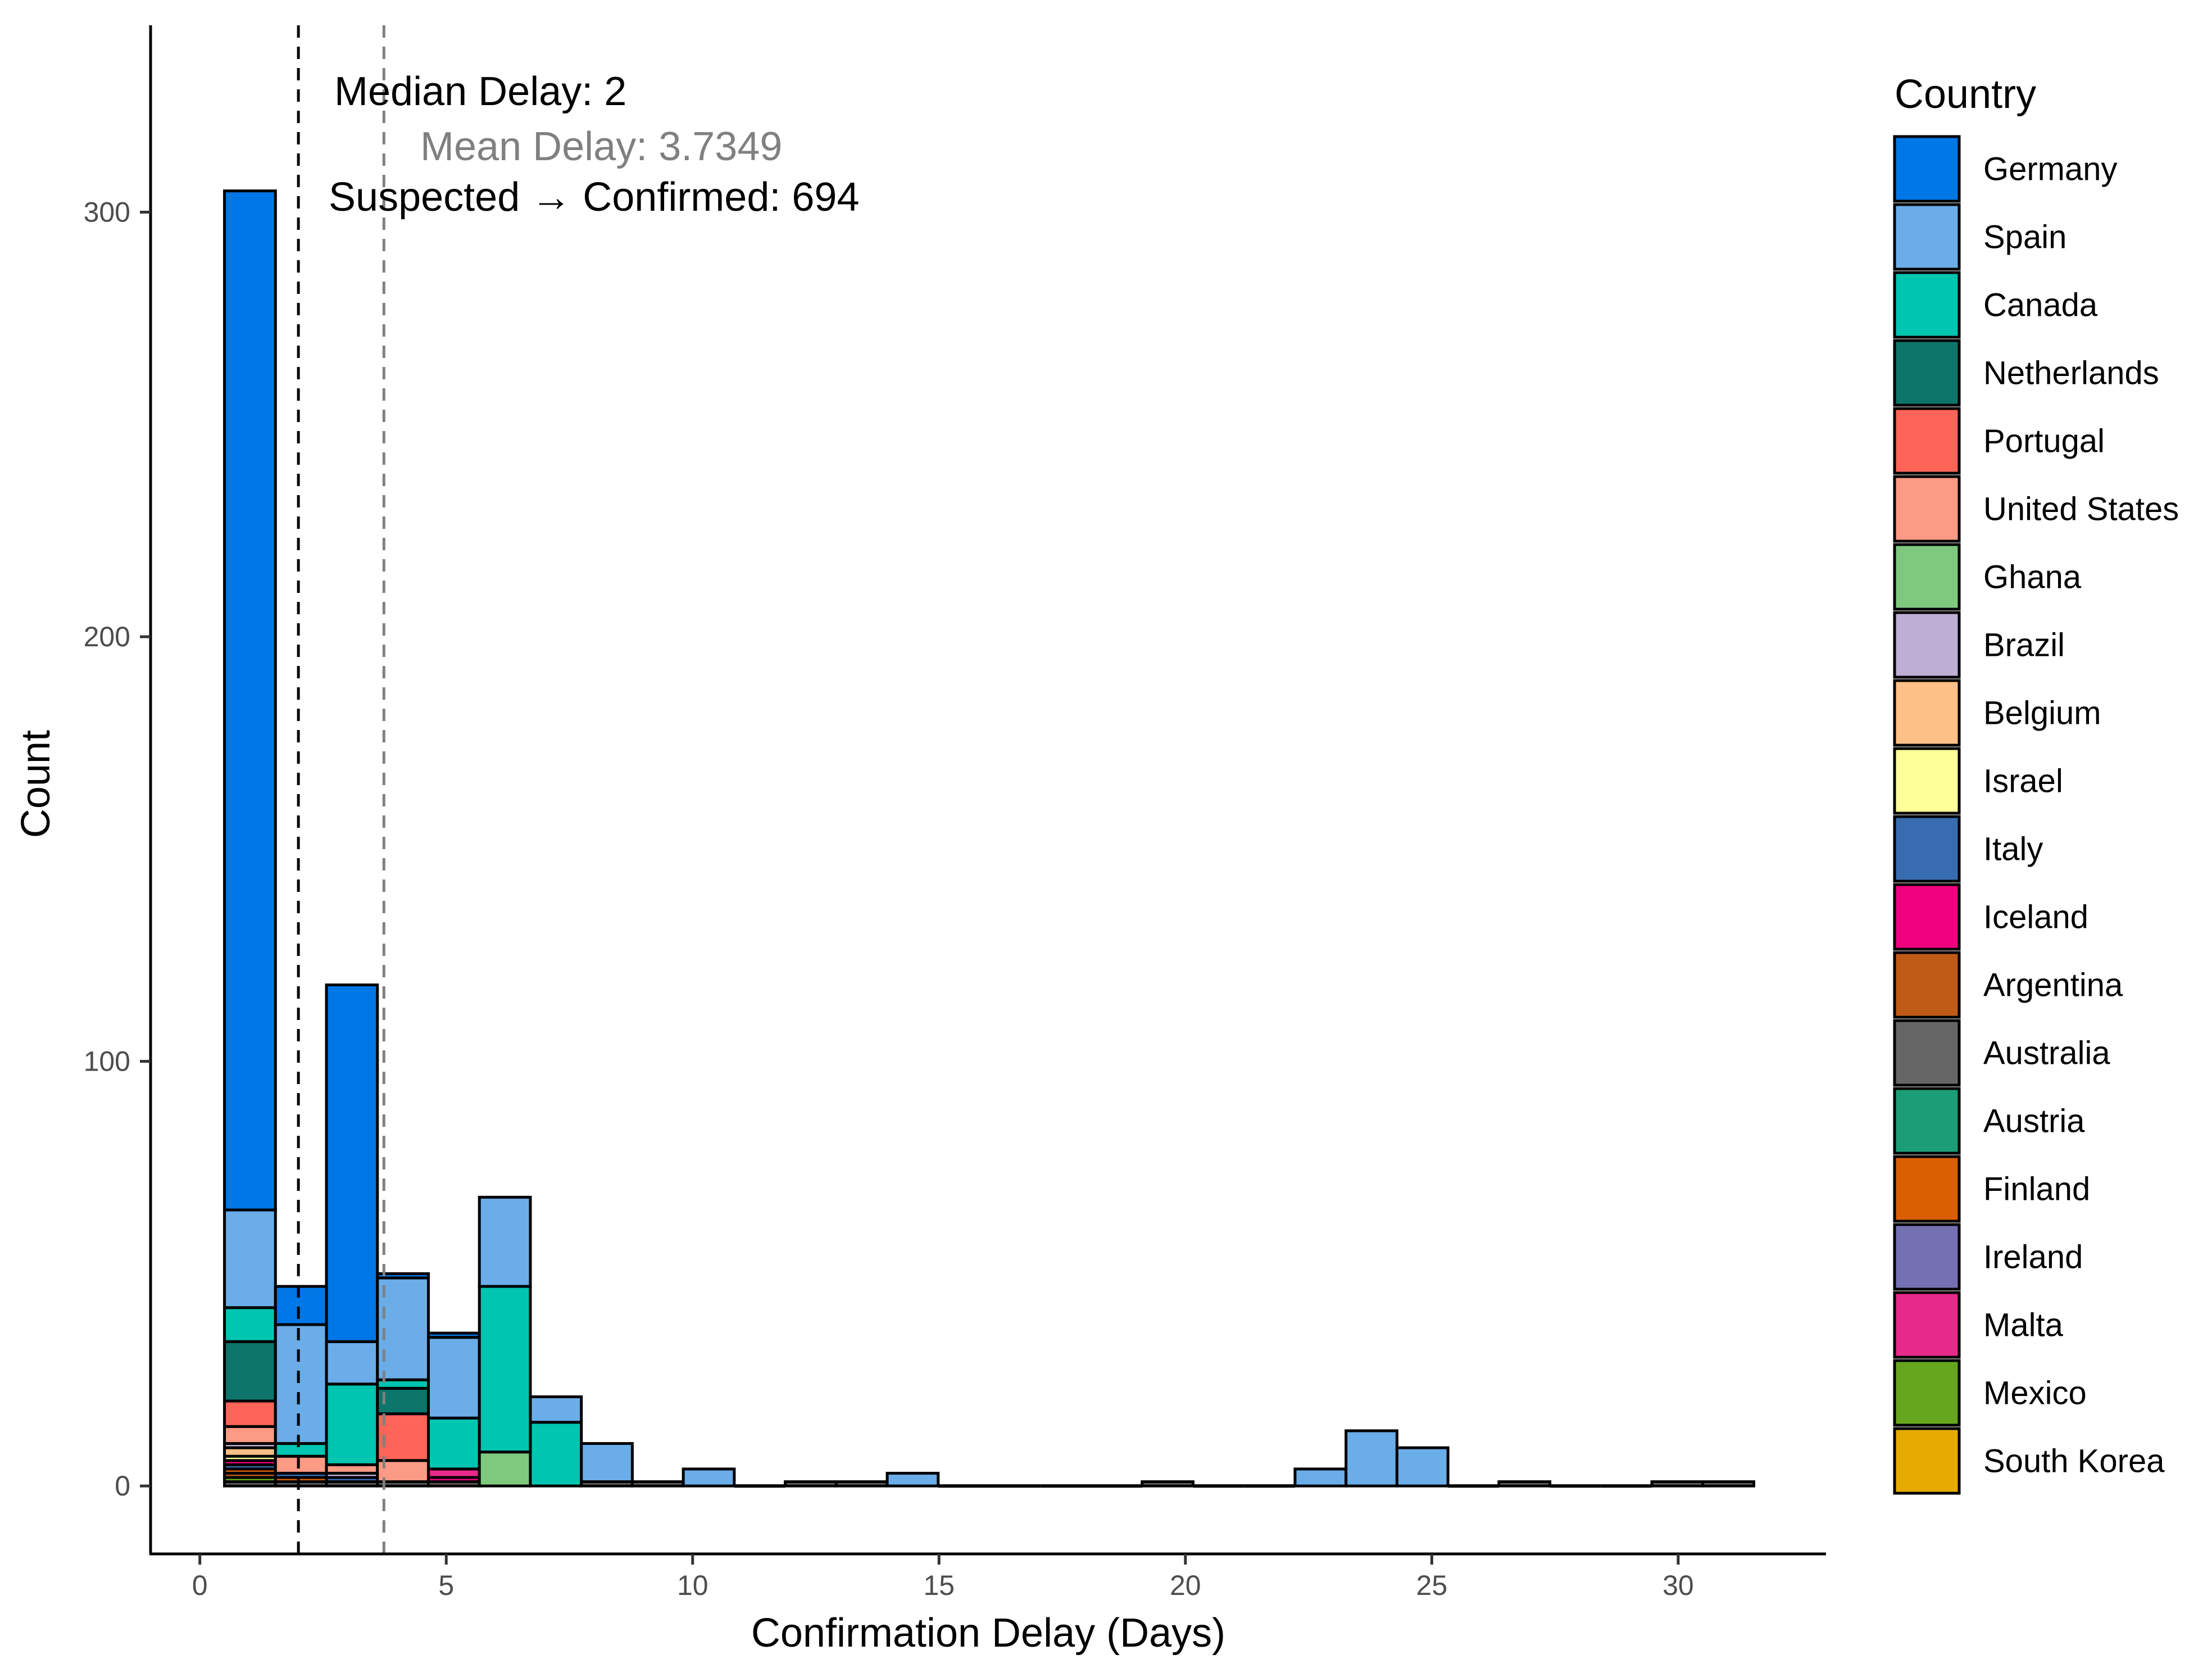 The image size is (2212, 1659). What do you see at coordinates (107, 637) in the screenshot?
I see `y-tick-label: 200` at bounding box center [107, 637].